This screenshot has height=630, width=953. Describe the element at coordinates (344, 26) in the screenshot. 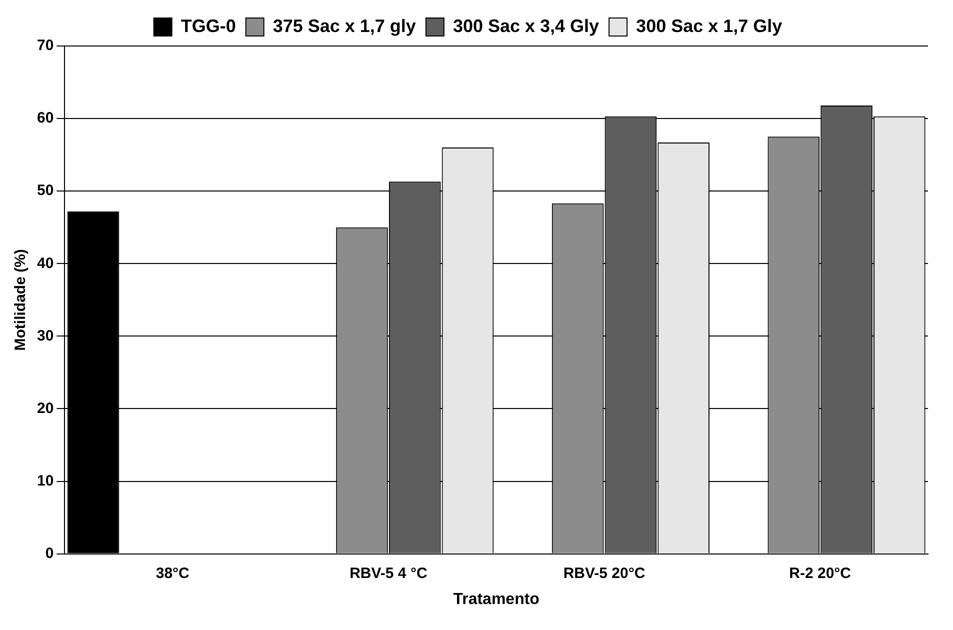

I see `legend-label: 375 Sac x 1,7 gly` at that location.